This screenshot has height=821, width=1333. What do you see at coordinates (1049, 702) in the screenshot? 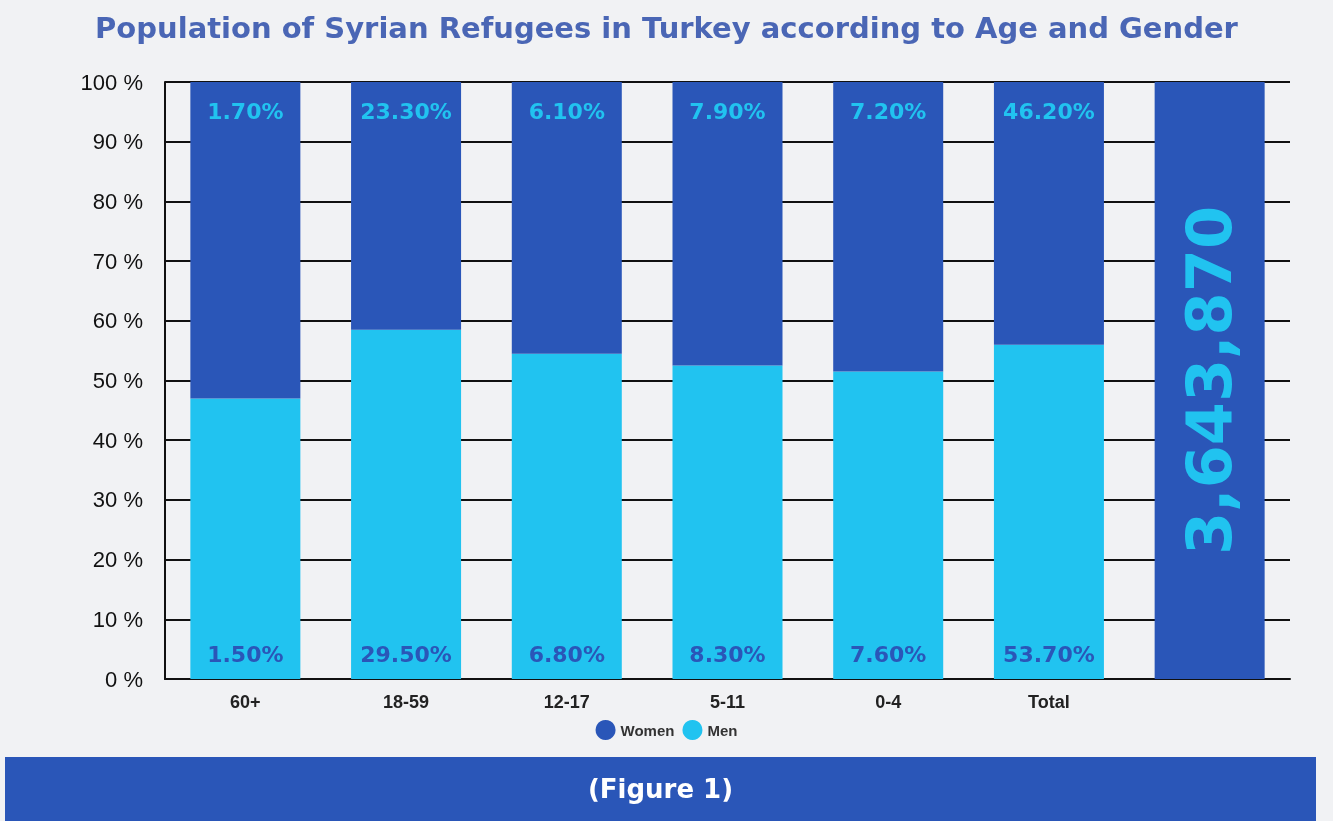
I see `x-tick-label: Total` at bounding box center [1049, 702].